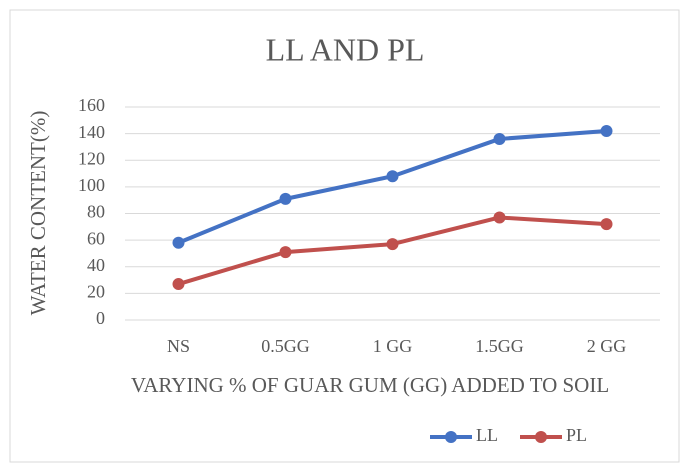 This screenshot has height=466, width=684. I want to click on x-tick-label: 0.5GG, so click(285, 346).